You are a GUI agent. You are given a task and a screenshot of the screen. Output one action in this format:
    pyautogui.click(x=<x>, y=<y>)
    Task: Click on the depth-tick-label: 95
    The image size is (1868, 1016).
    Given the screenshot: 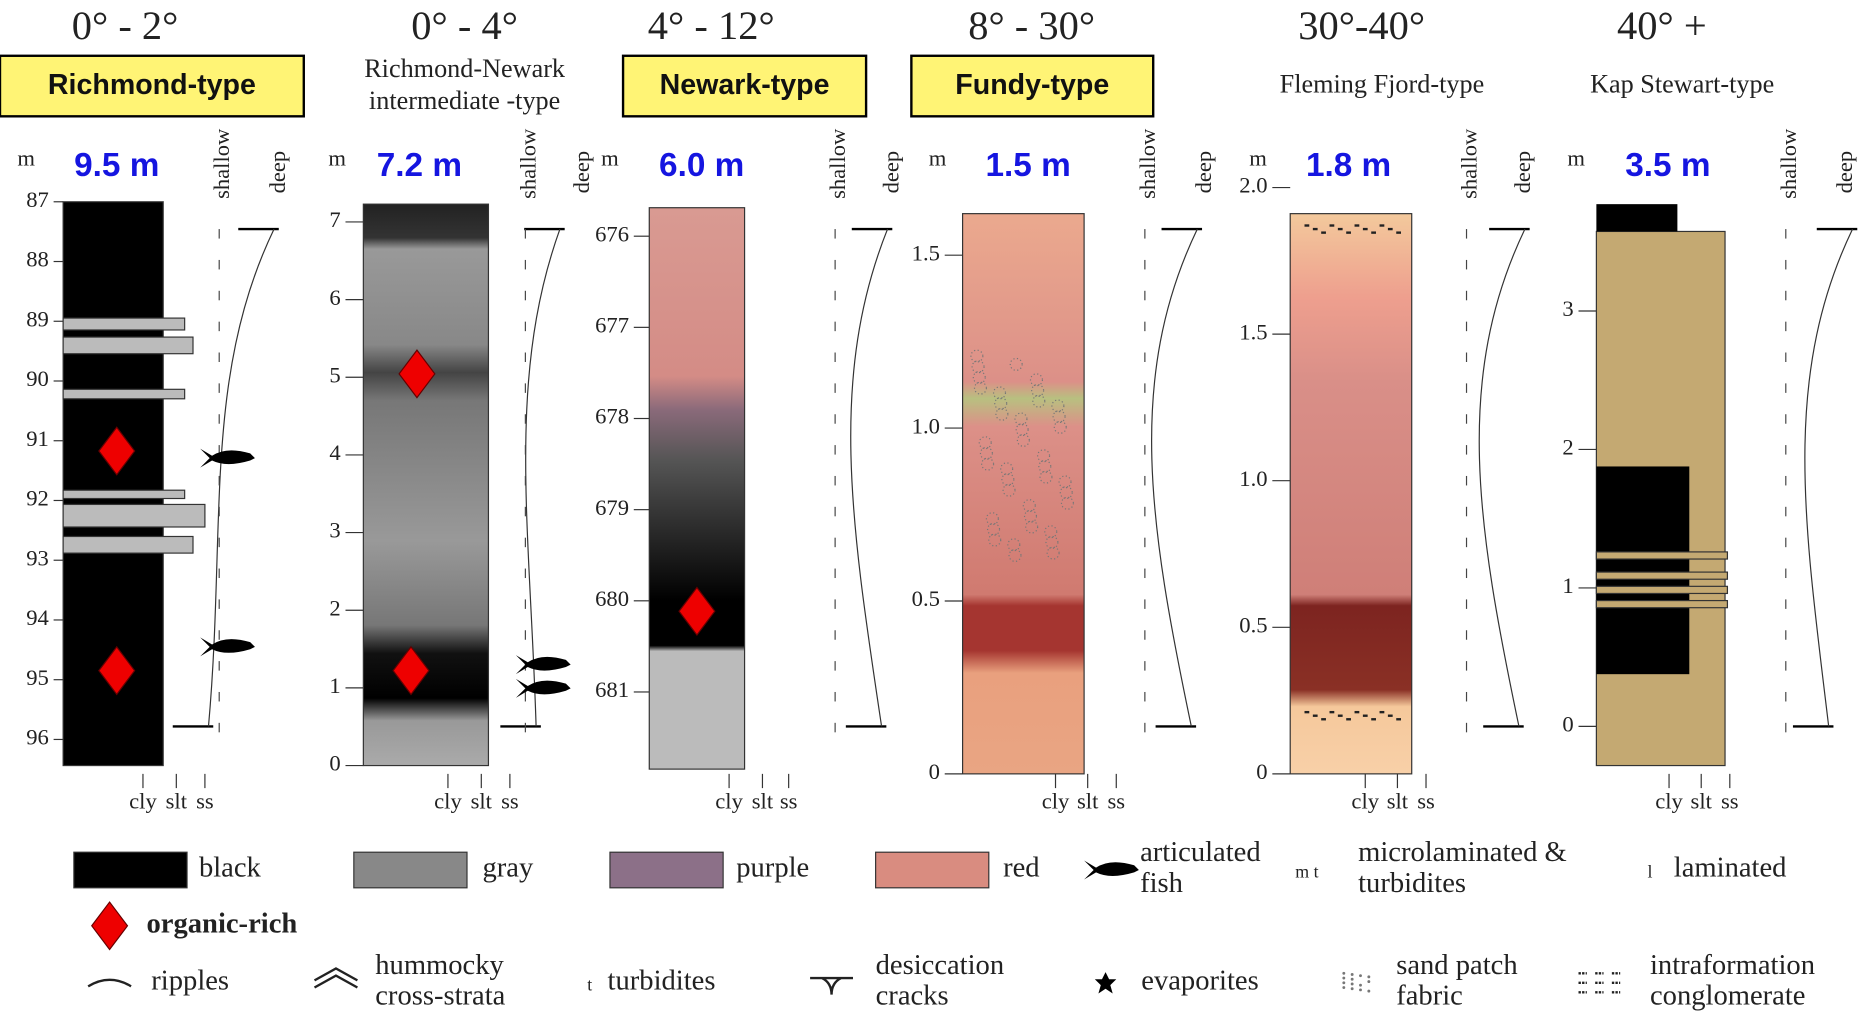 What is the action you would take?
    pyautogui.click(x=37, y=677)
    